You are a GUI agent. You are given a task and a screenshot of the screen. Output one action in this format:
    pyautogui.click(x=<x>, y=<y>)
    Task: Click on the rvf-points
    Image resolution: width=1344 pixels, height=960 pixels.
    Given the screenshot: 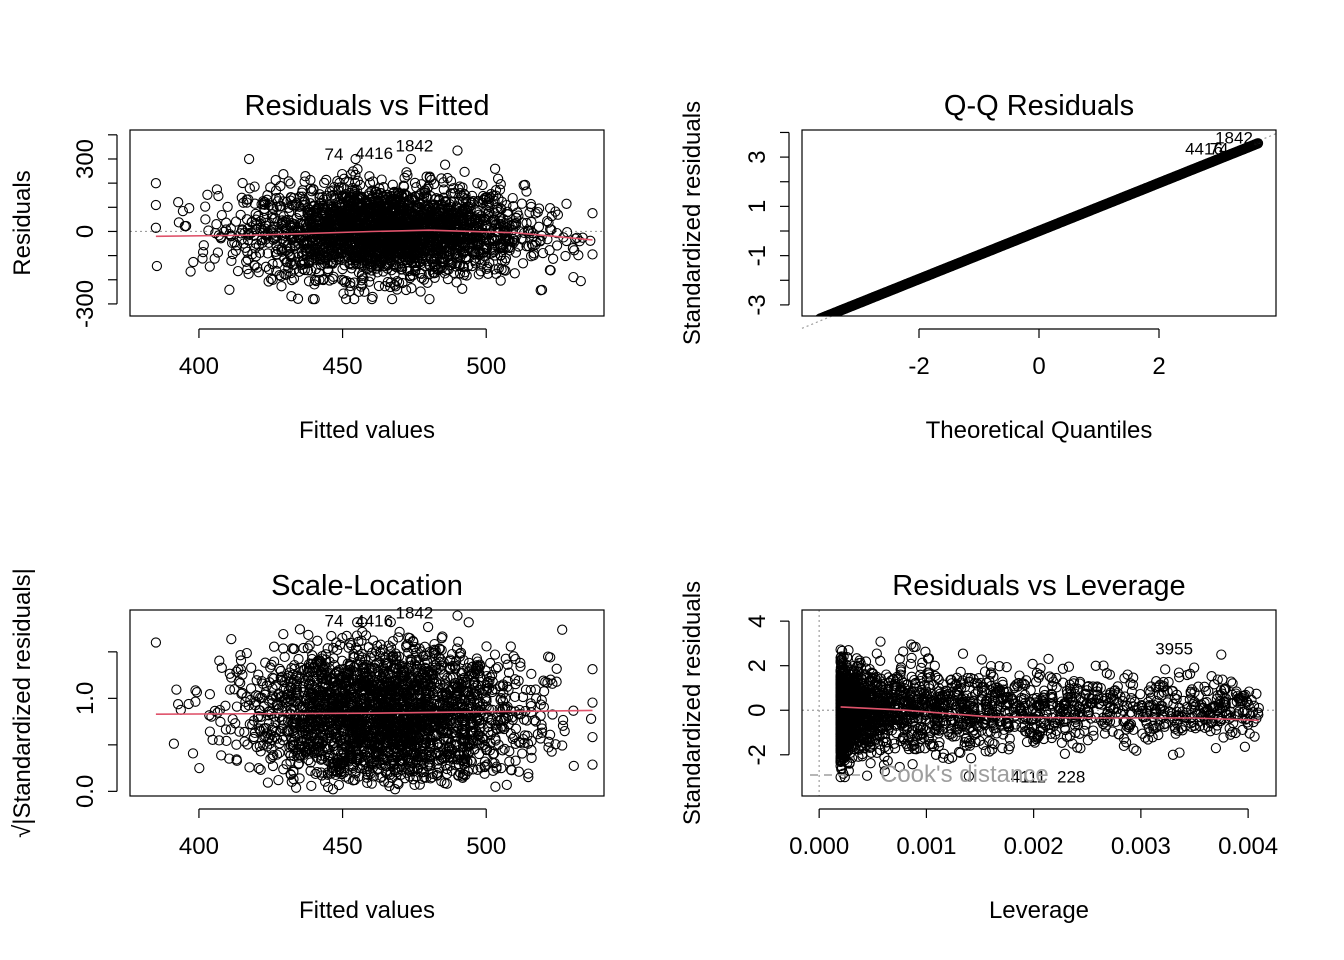 What is the action you would take?
    pyautogui.click(x=374, y=225)
    